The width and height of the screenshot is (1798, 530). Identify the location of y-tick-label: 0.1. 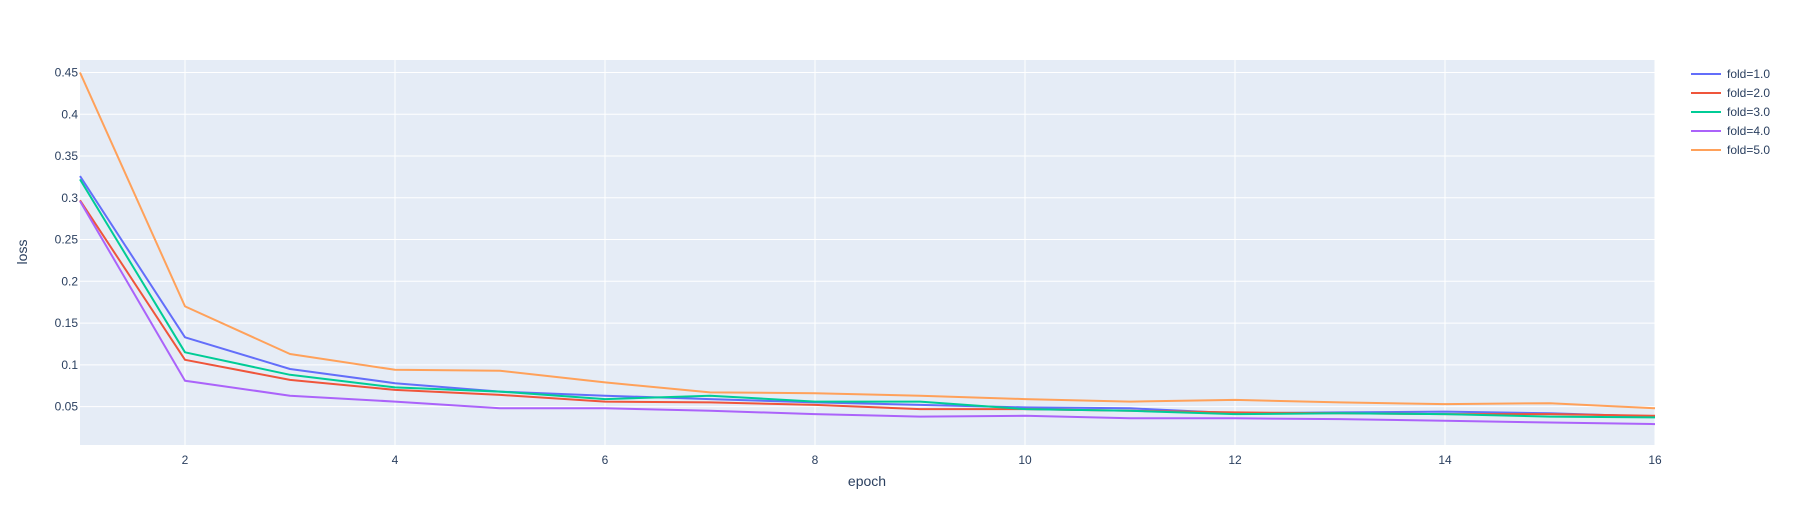
(69, 365).